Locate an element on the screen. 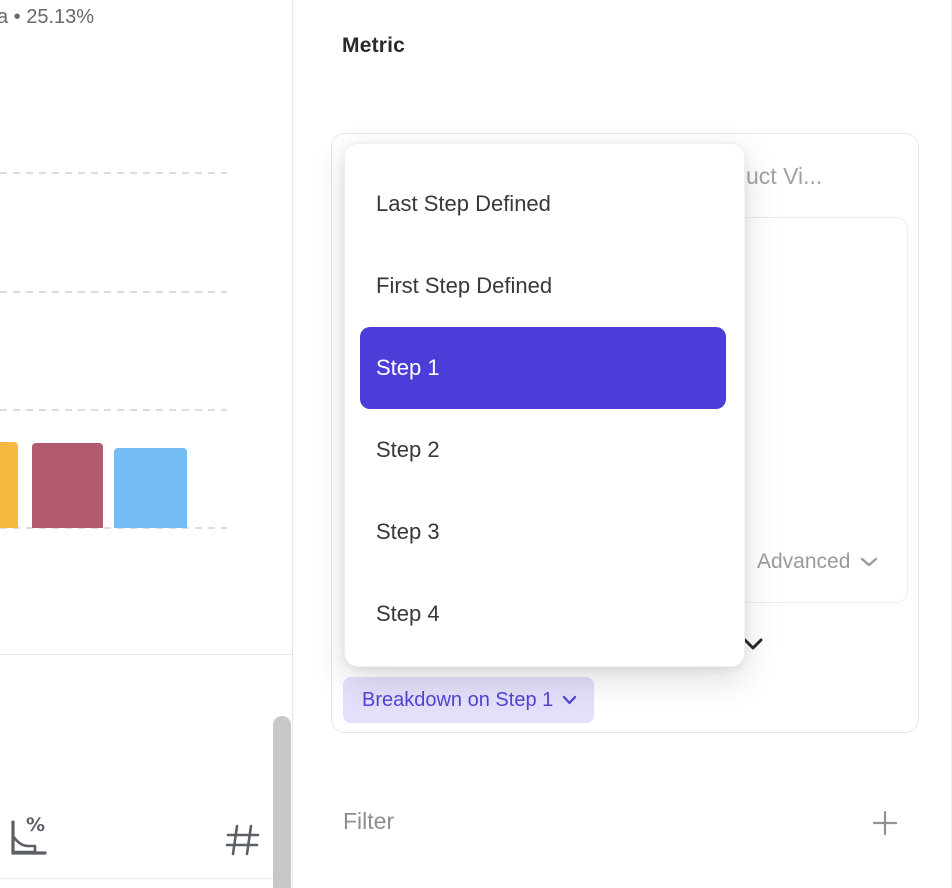 This screenshot has height=888, width=952. menu-item-step-2: Step 2 is located at coordinates (544, 450).